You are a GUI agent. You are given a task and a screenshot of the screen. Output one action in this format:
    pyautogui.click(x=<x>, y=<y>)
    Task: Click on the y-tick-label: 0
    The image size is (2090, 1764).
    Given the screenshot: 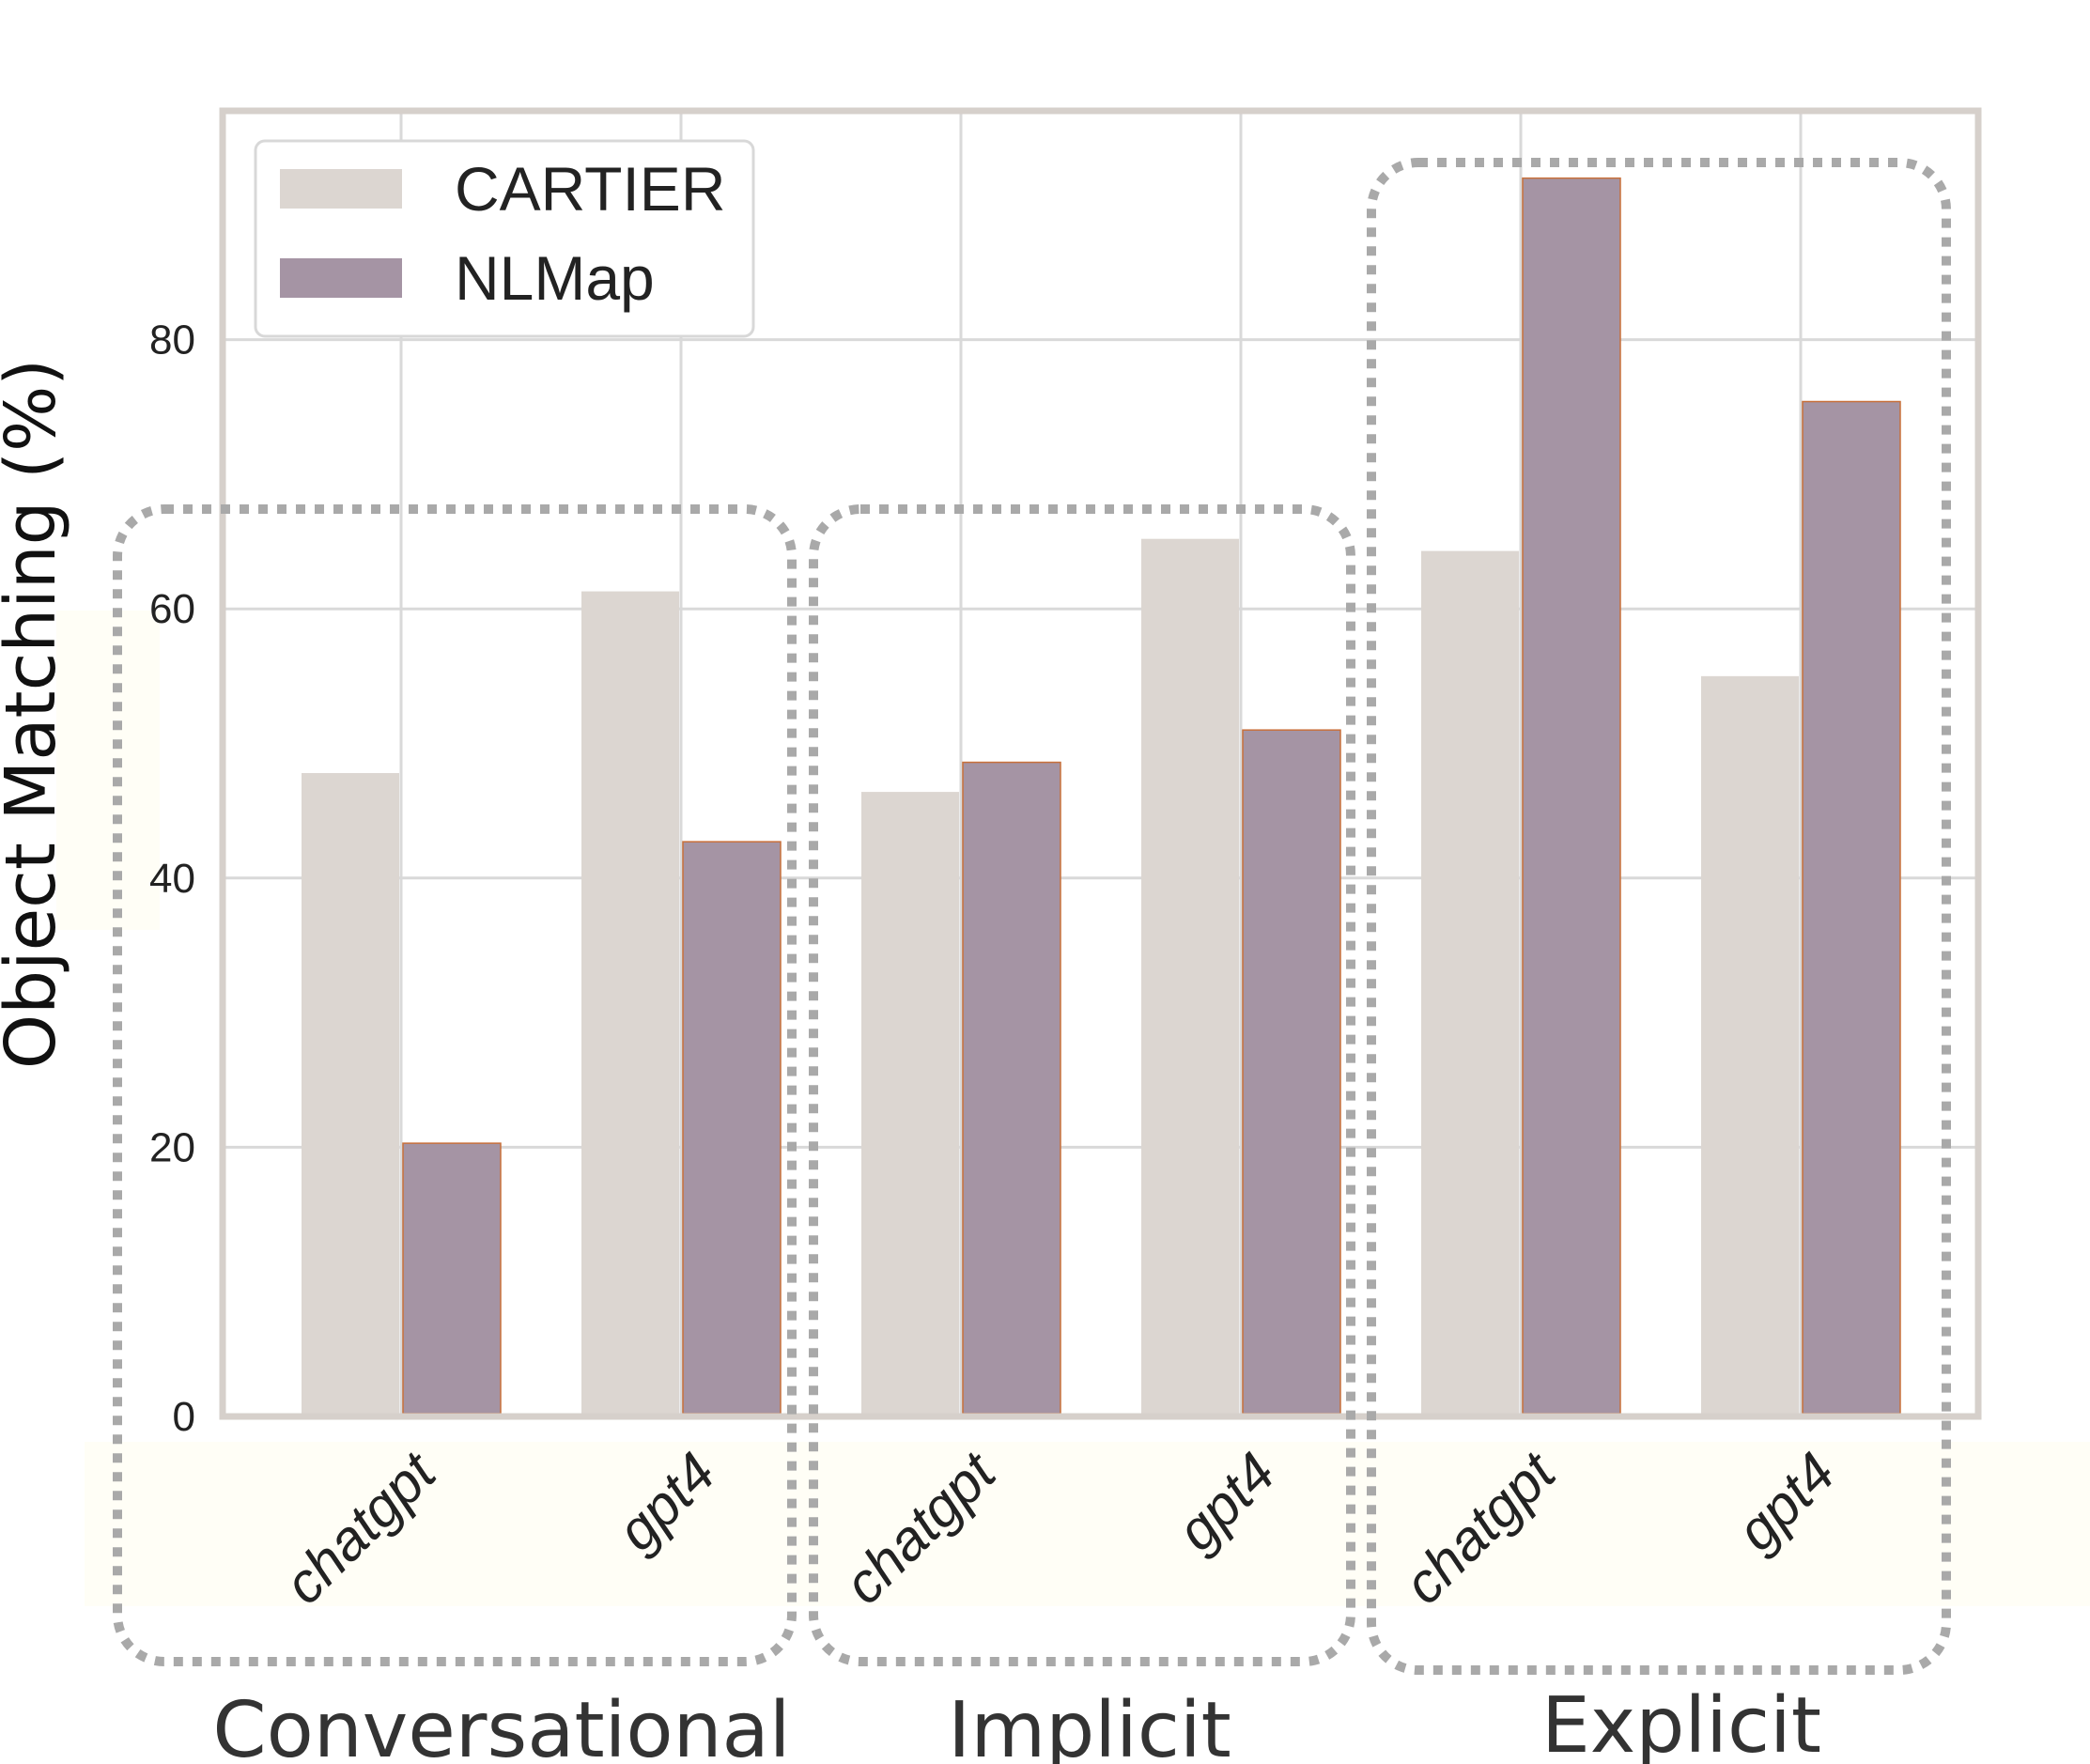 What is the action you would take?
    pyautogui.click(x=184, y=1417)
    